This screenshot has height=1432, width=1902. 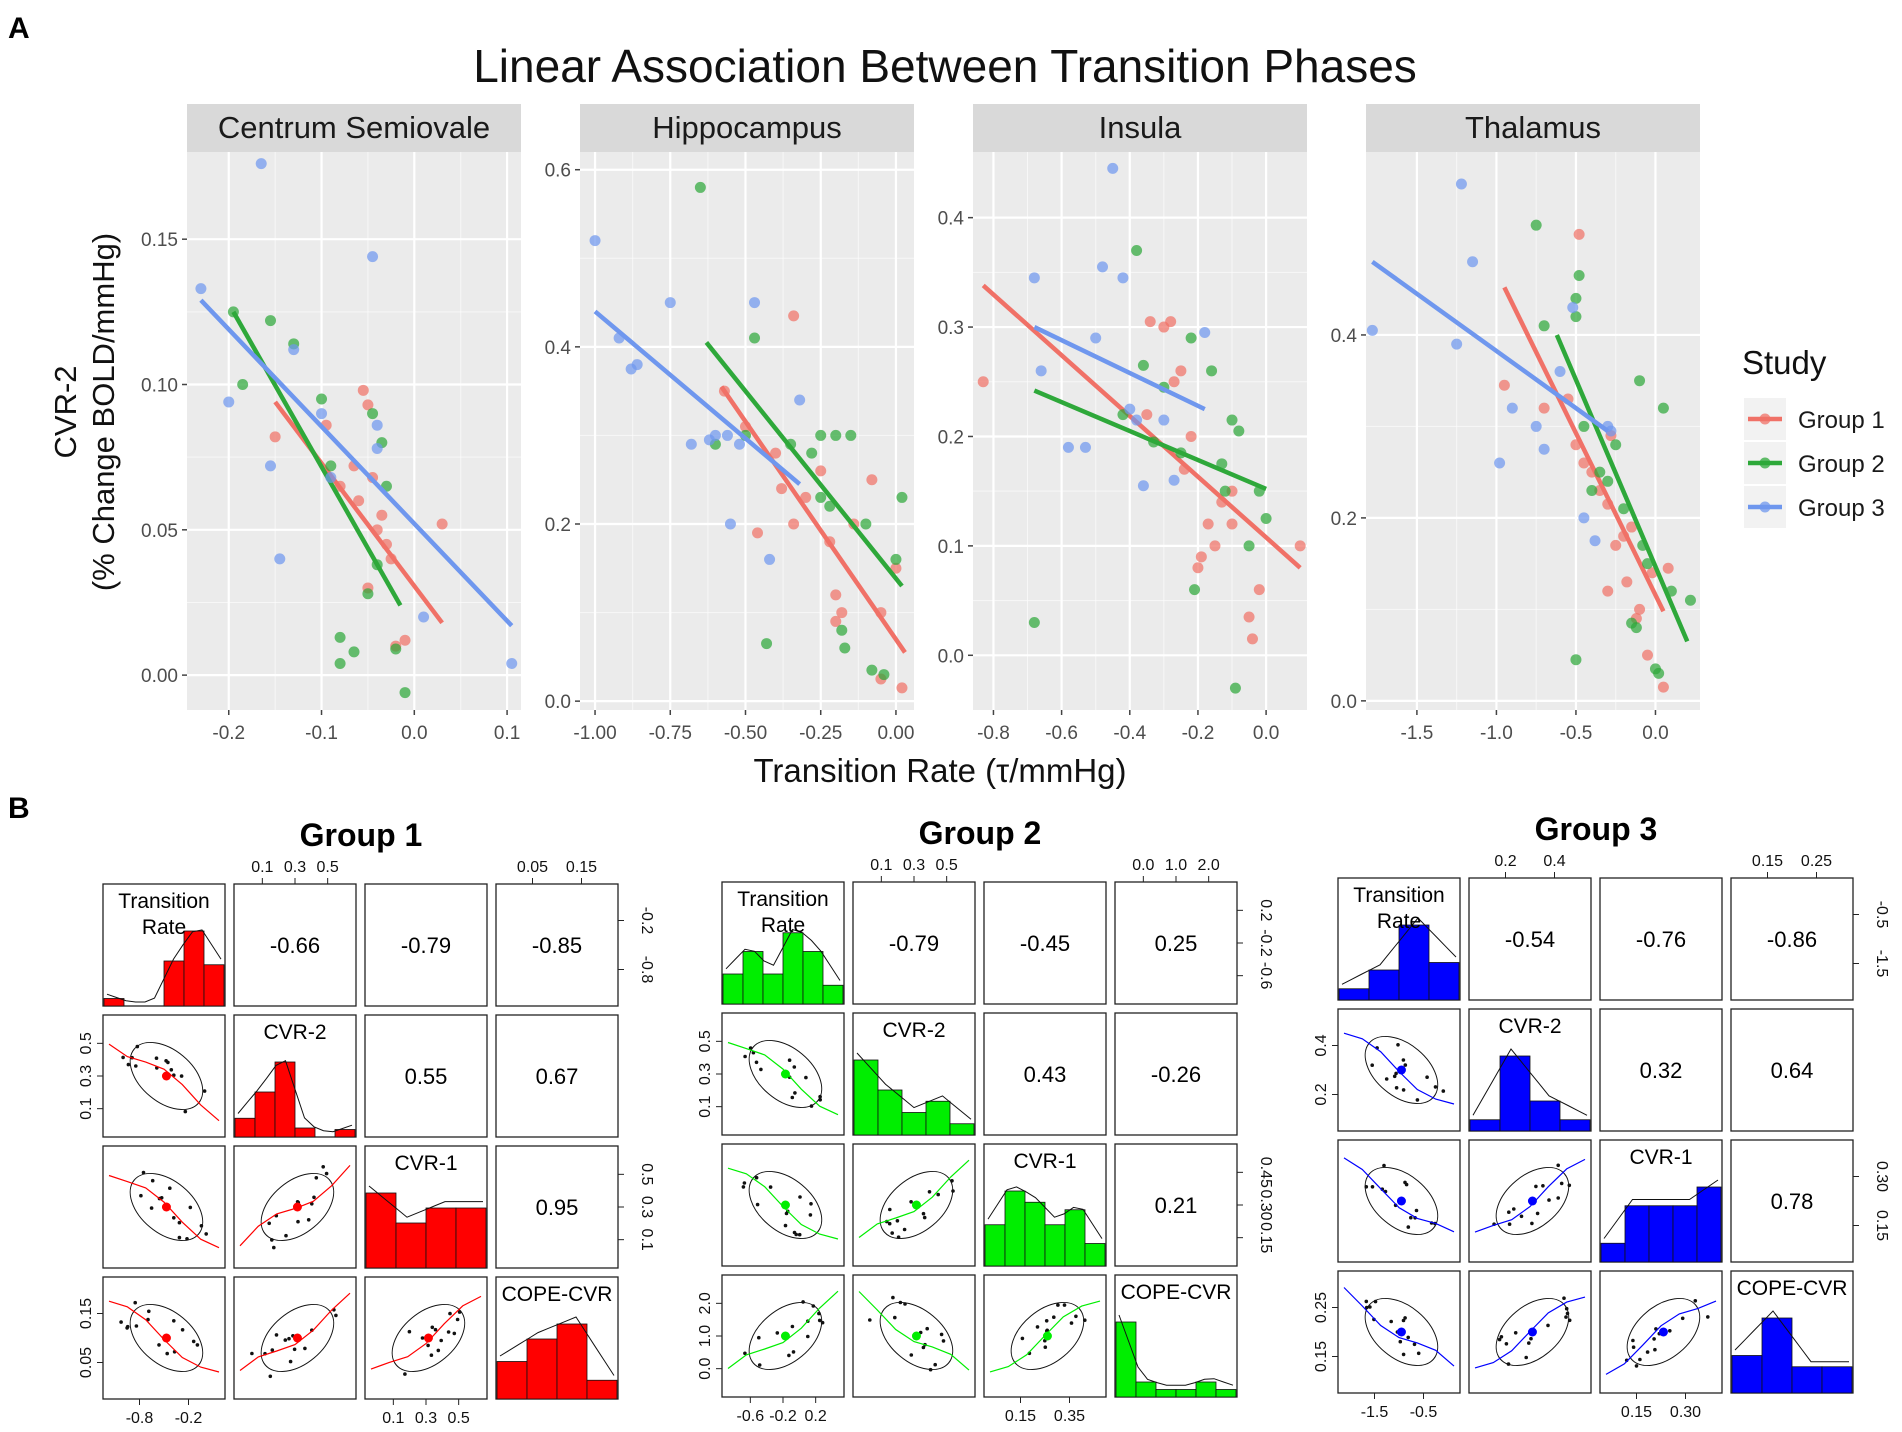 What do you see at coordinates (1176, 943) in the screenshot?
I see `correlation-value: 0.25` at bounding box center [1176, 943].